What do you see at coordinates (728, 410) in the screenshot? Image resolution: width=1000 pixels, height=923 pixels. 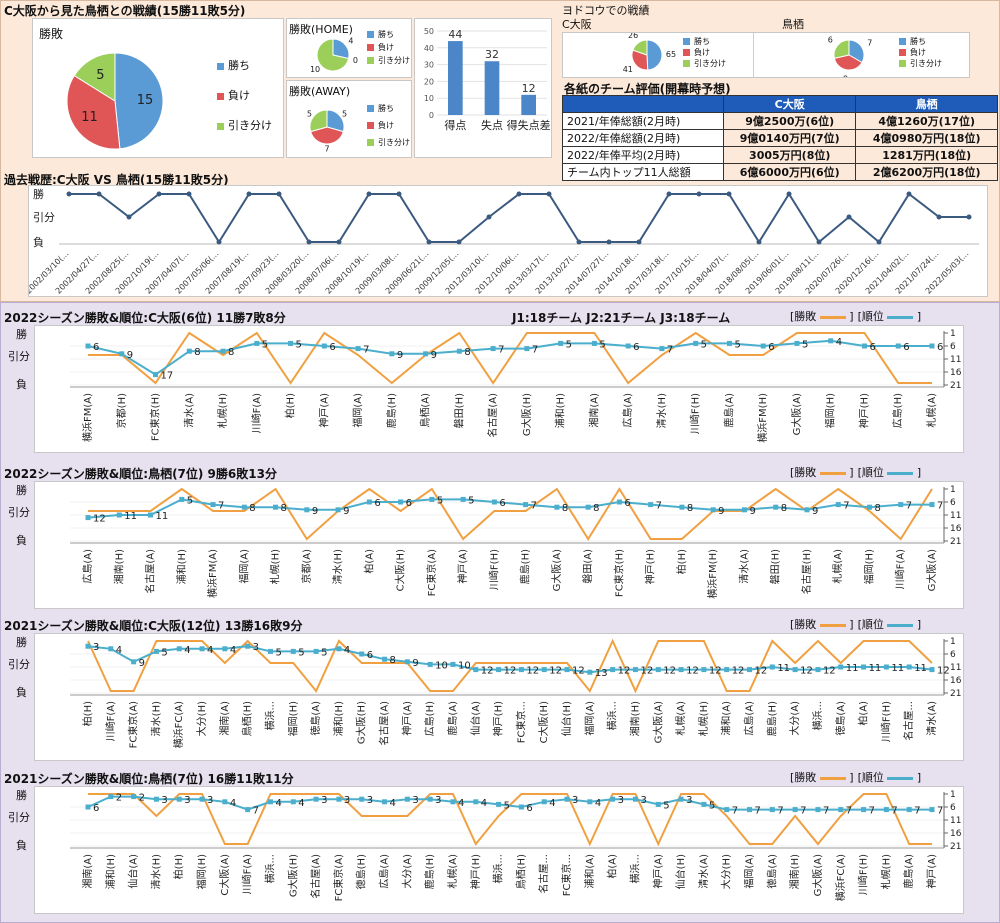 I see `category-label: 鹿島(A)` at bounding box center [728, 410].